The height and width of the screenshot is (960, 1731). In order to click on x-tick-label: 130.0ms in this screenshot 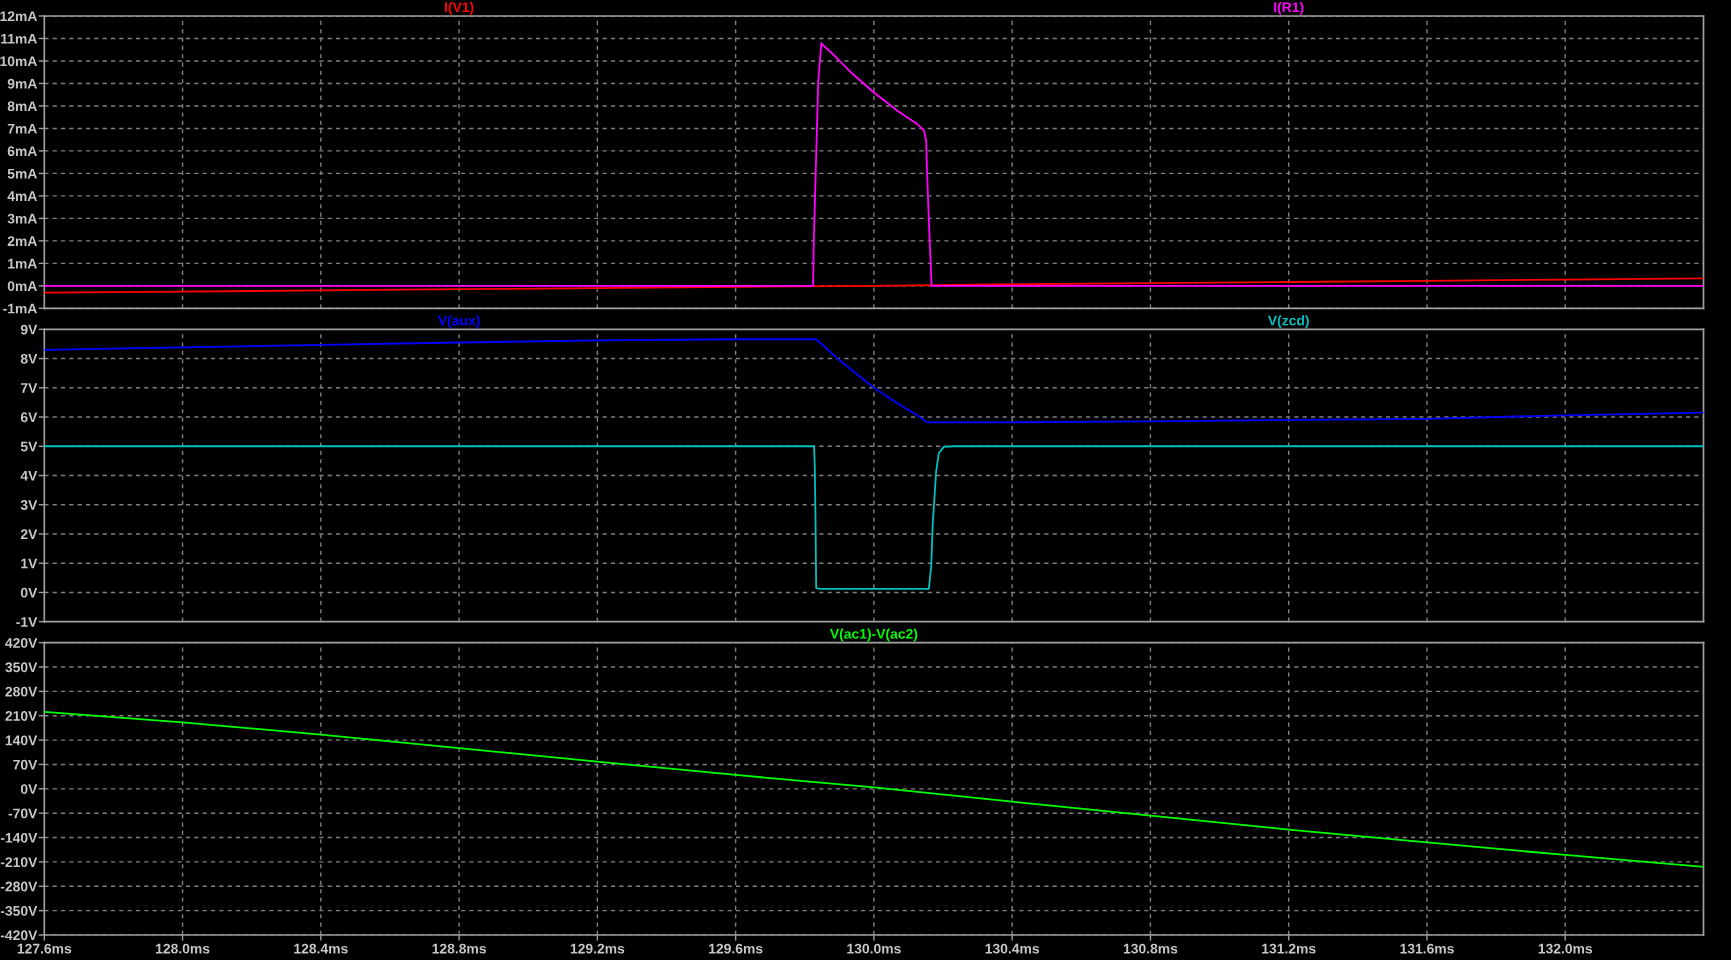, I will do `click(874, 948)`.